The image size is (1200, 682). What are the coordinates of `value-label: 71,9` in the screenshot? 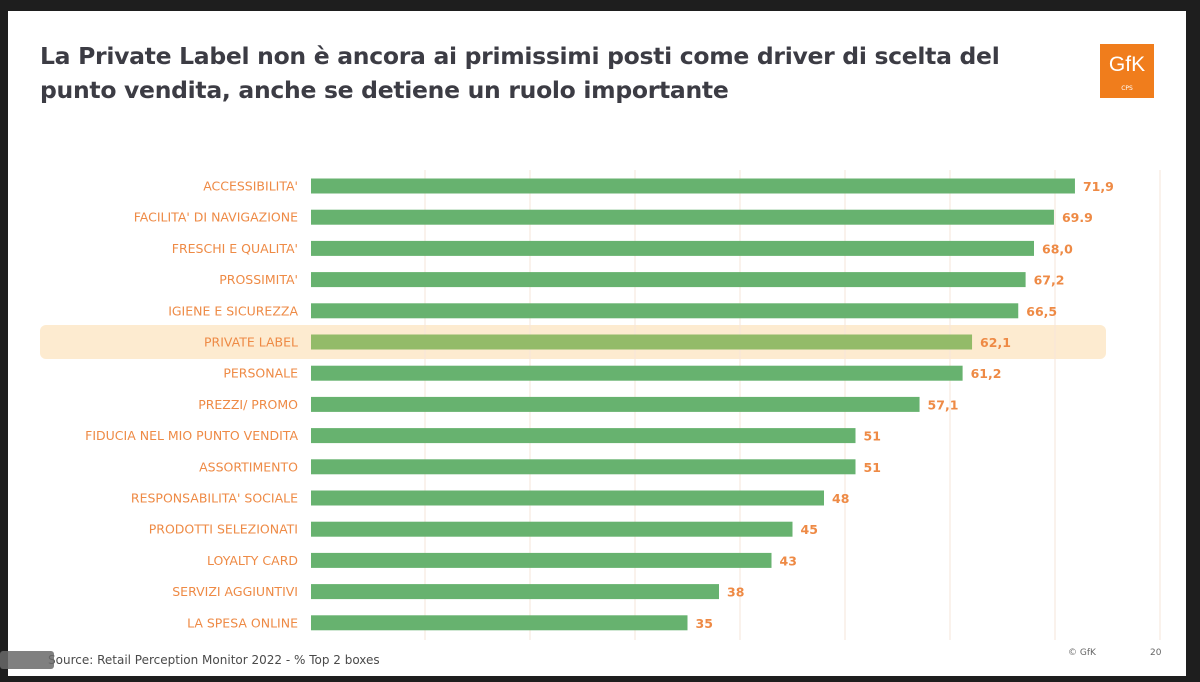 It's located at (1098, 186).